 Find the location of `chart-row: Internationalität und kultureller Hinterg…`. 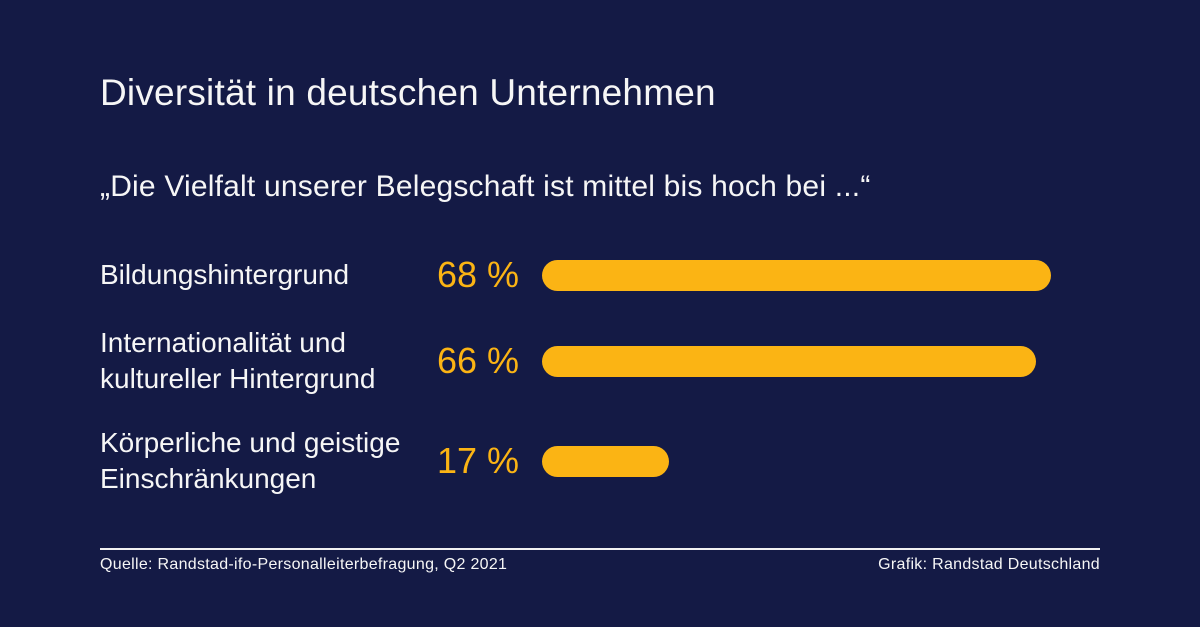

chart-row: Internationalität und kultureller Hinterg… is located at coordinates (650, 361).